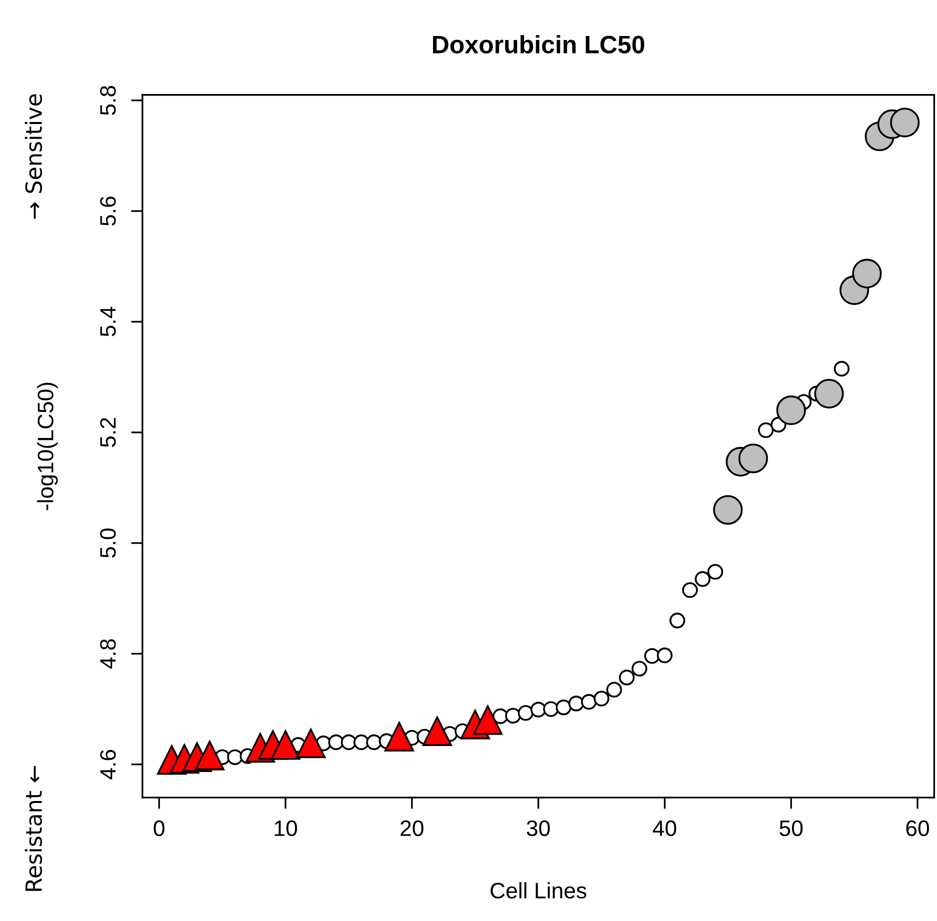 Image resolution: width=937 pixels, height=921 pixels. What do you see at coordinates (108, 432) in the screenshot?
I see `y-tick-label: 5.2` at bounding box center [108, 432].